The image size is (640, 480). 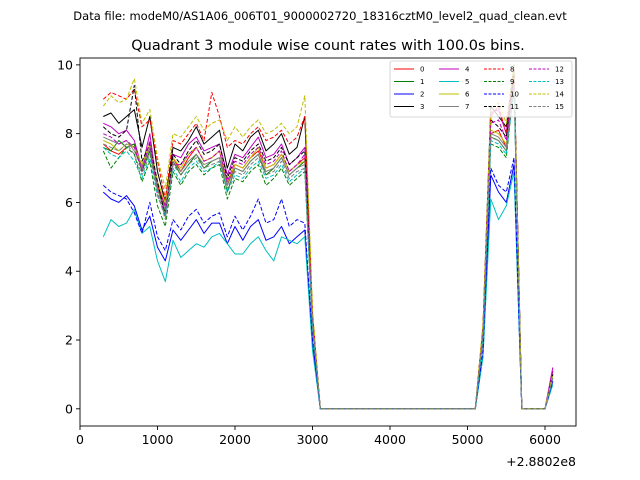 What do you see at coordinates (422, 107) in the screenshot?
I see `legend-label-3: 3` at bounding box center [422, 107].